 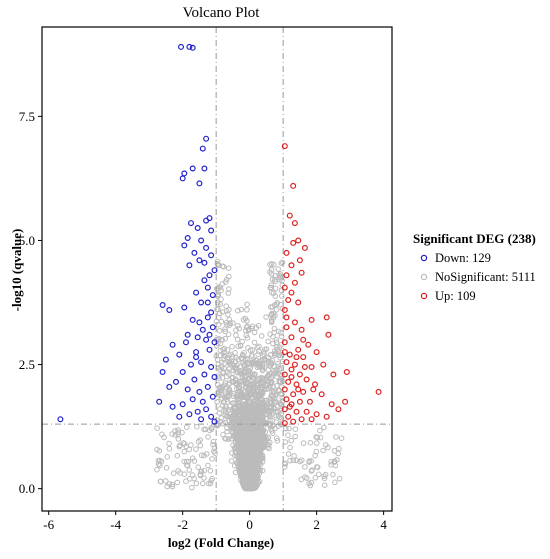 I want to click on legend-label-up: Up: 109, so click(x=455, y=296).